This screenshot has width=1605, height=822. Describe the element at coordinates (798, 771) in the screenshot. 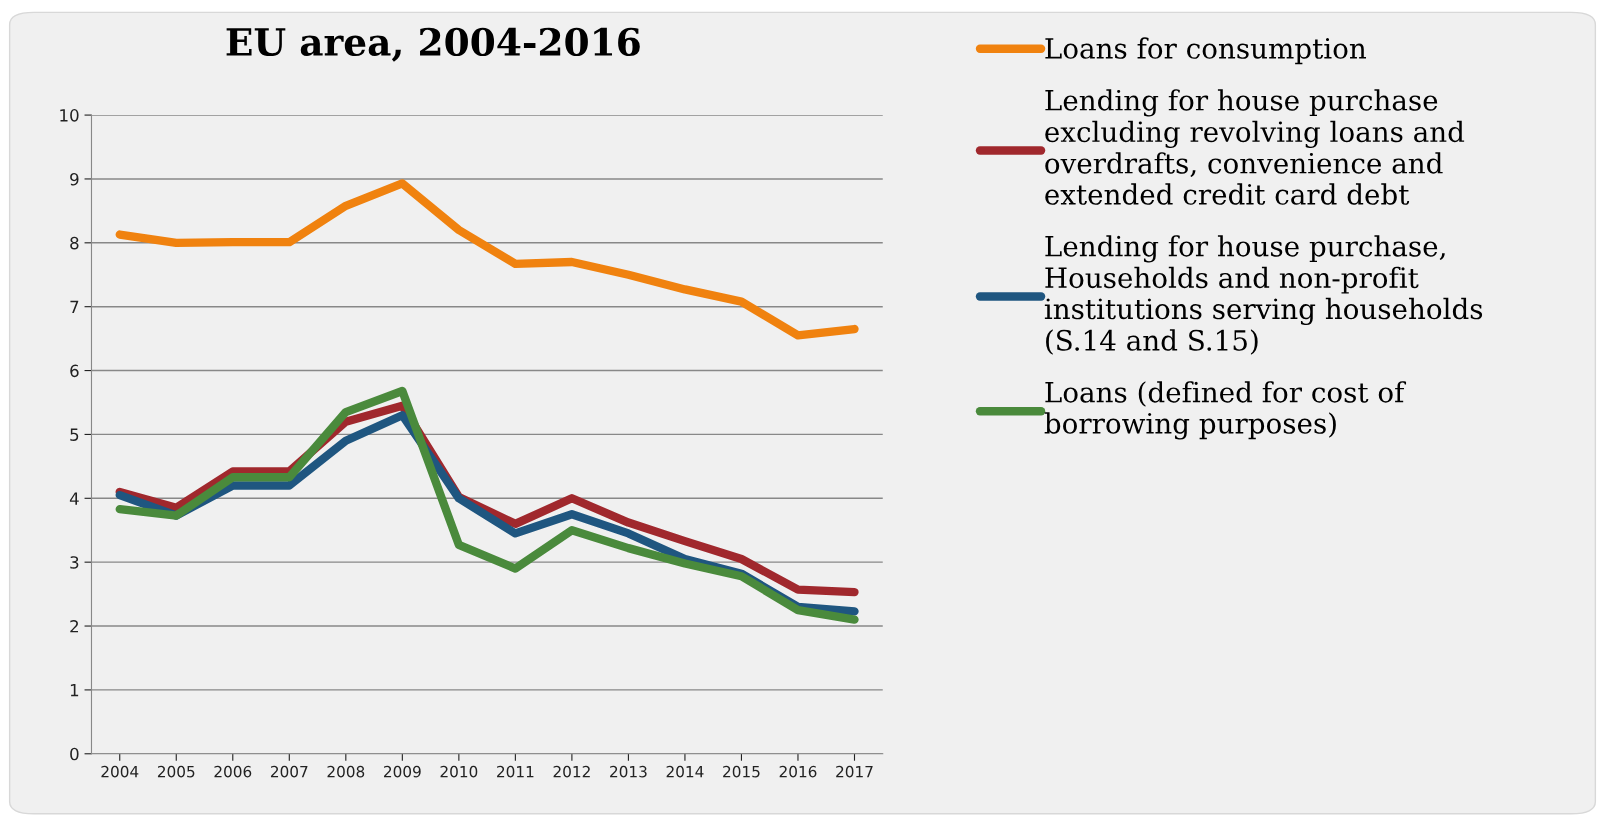

I see `x-tick-label: 2016` at that location.